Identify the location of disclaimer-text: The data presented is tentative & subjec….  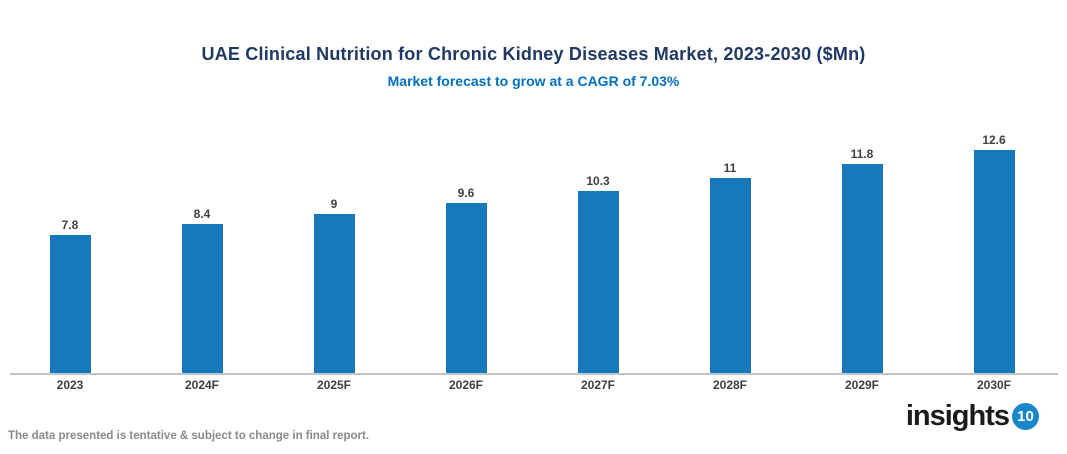
(189, 436).